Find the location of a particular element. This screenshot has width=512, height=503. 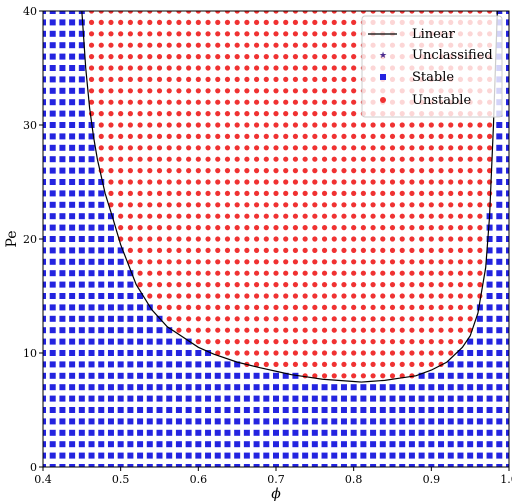

x-tick-label: 0.8 is located at coordinates (354, 479).